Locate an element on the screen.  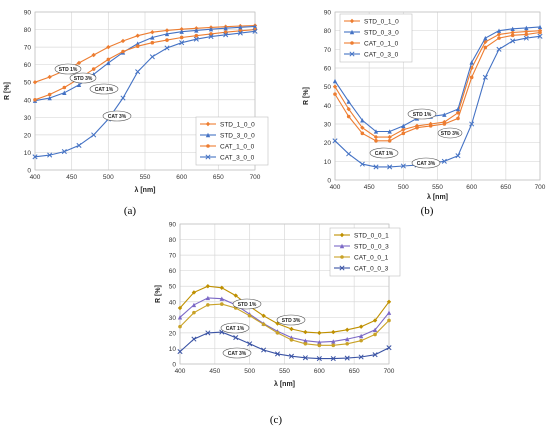
legend-label: STD_0_0_3 is located at coordinates (371, 247).